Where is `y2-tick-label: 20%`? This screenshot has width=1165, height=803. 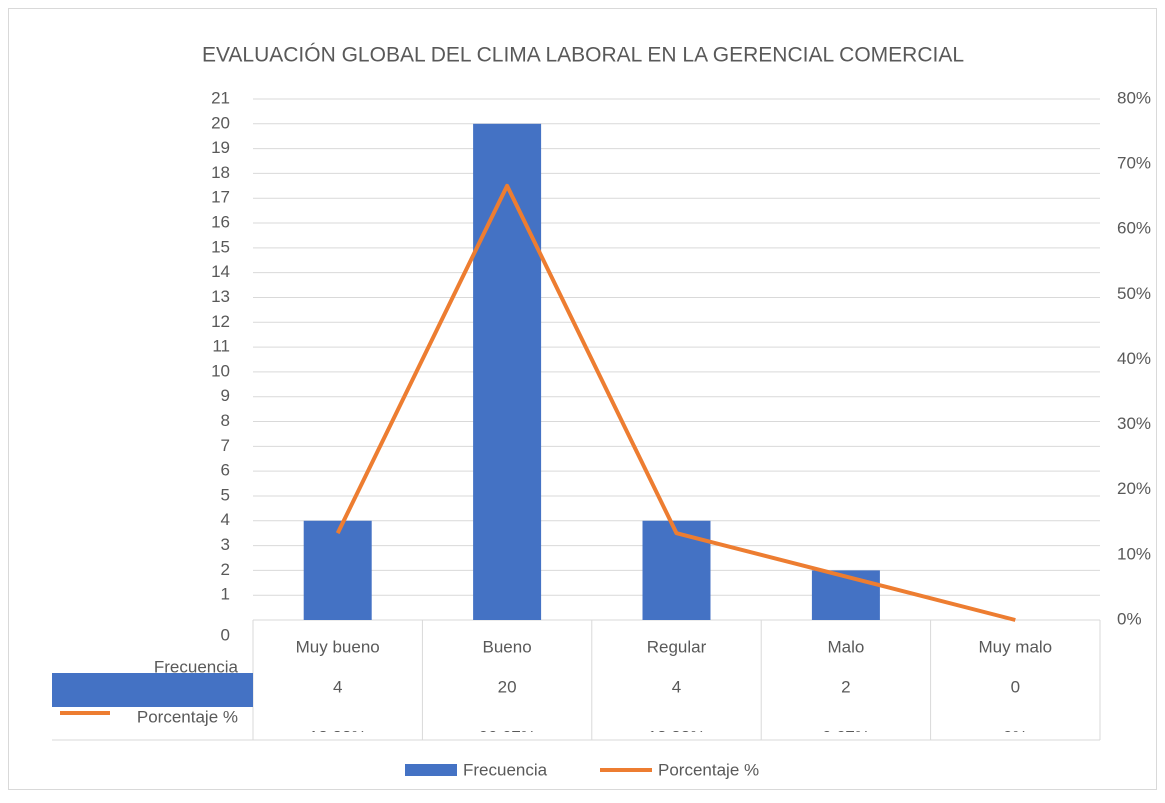 y2-tick-label: 20% is located at coordinates (1134, 488).